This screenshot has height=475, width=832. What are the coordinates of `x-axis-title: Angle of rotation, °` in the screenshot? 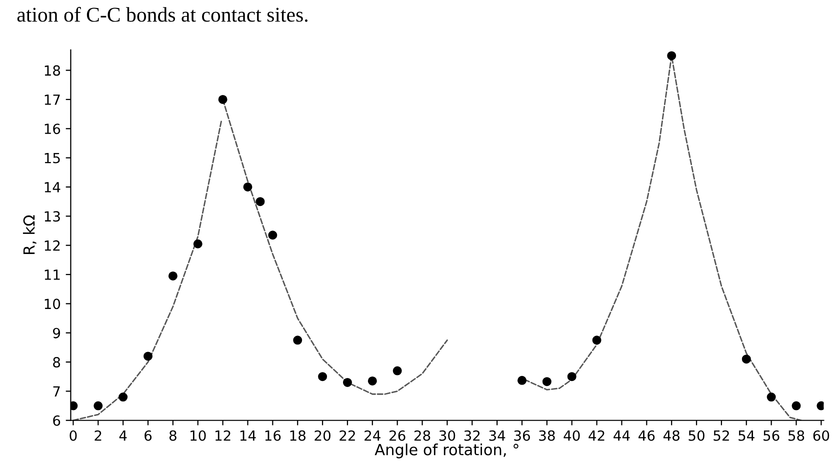 It's located at (446, 451).